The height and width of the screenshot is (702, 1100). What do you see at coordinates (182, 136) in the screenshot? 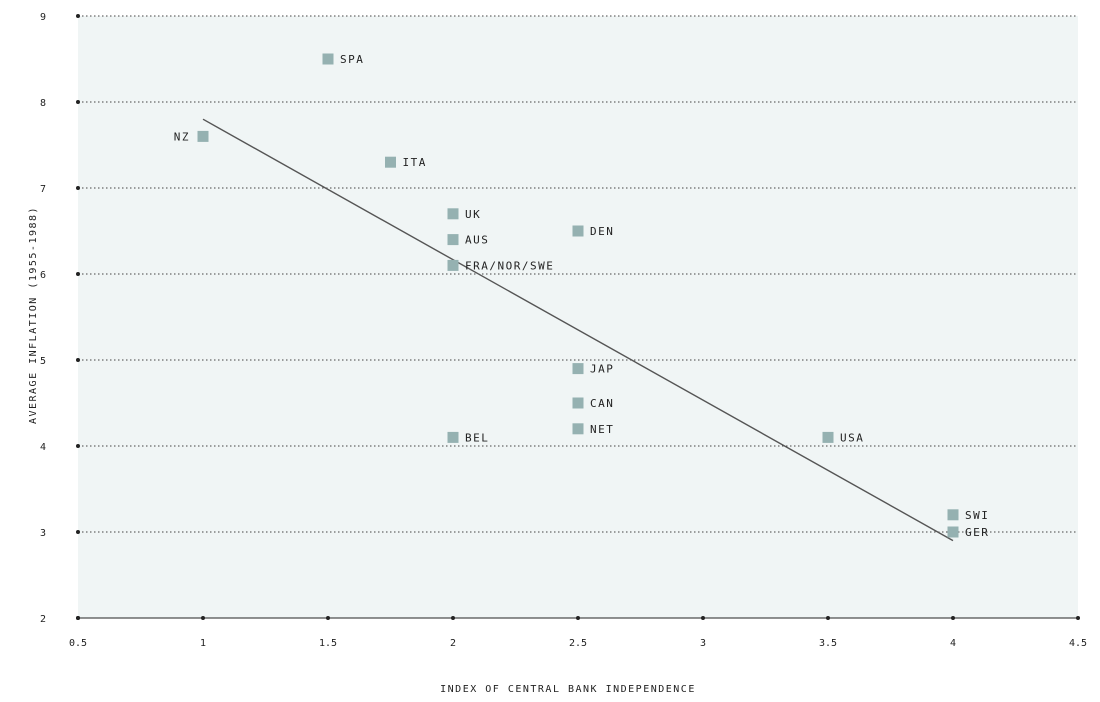
I see `point-label-nz: NZ` at bounding box center [182, 136].